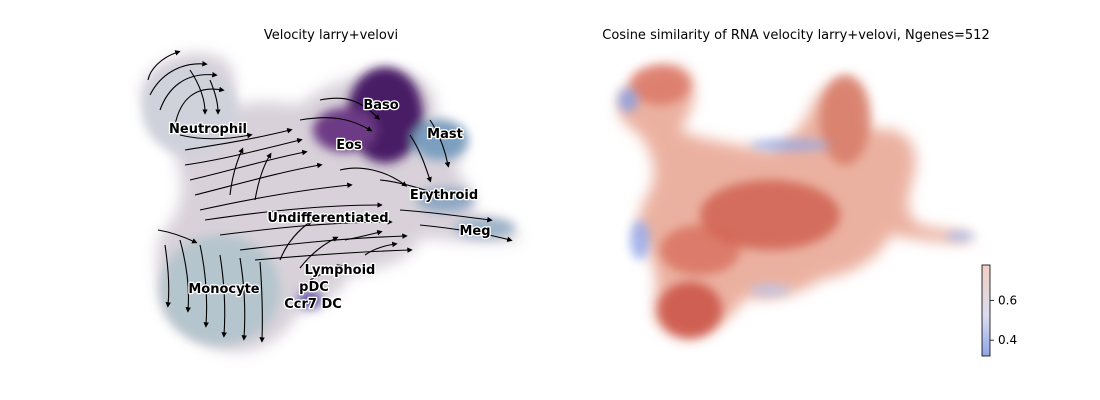 The height and width of the screenshot is (400, 1100). What do you see at coordinates (331, 35) in the screenshot?
I see `velocity-panel-title: Velocity larry+velovi` at bounding box center [331, 35].